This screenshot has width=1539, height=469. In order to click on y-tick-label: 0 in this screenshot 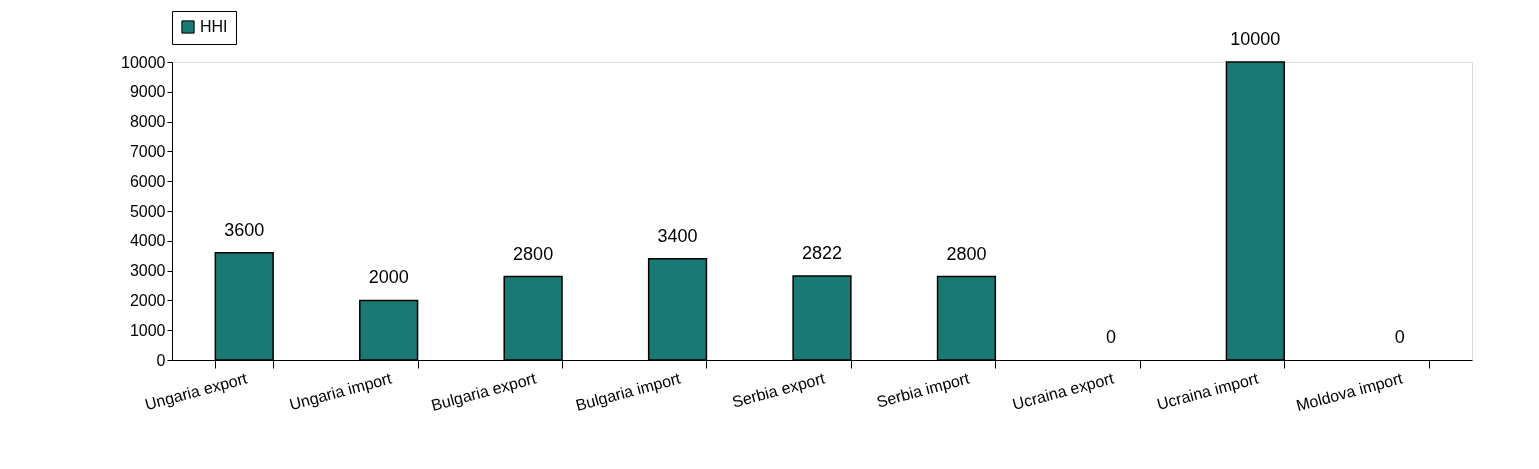, I will do `click(161, 360)`.